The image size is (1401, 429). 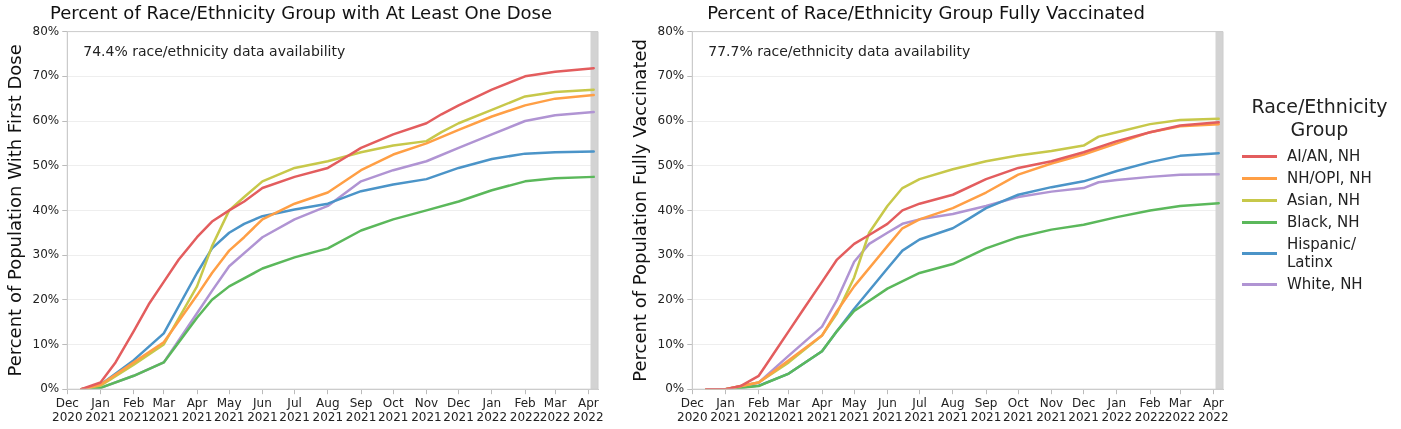 I want to click on legend-label: AI/AN, NH, so click(x=1324, y=156).